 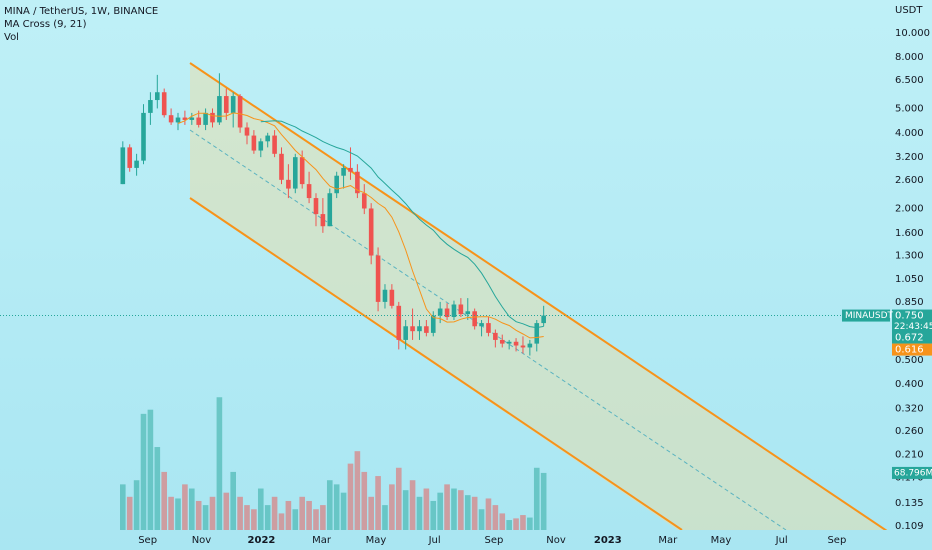 What do you see at coordinates (913, 473) in the screenshot?
I see `volume-label: 68.796M` at bounding box center [913, 473].